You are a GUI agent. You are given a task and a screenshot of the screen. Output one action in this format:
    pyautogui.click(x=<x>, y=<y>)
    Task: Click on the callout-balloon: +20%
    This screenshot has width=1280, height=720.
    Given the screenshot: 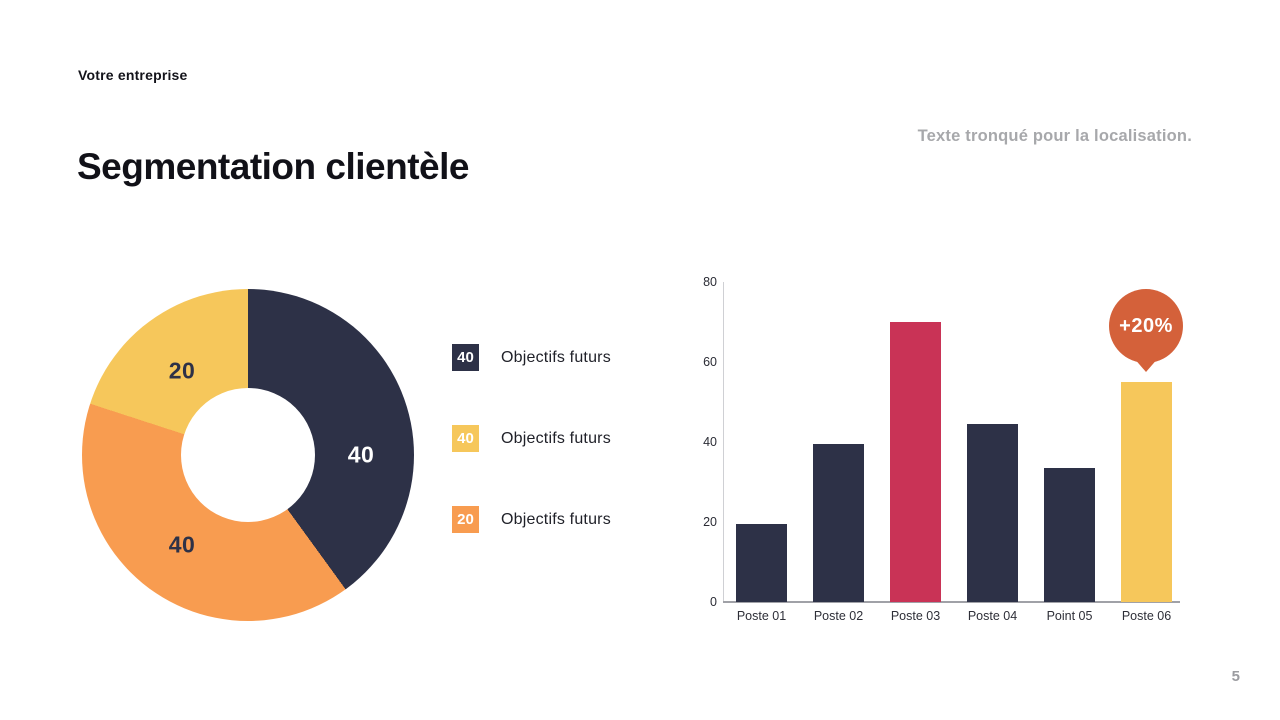 What is the action you would take?
    pyautogui.click(x=1146, y=326)
    